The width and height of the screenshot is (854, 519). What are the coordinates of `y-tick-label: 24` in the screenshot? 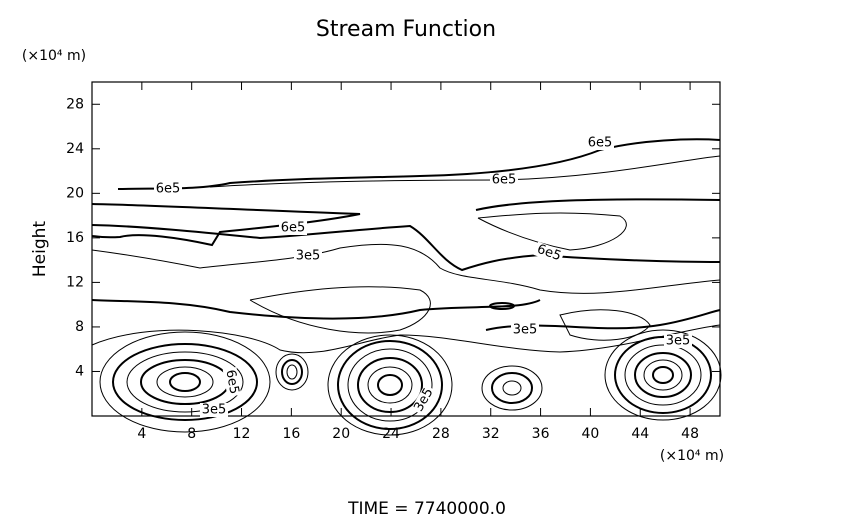 It's located at (75, 149).